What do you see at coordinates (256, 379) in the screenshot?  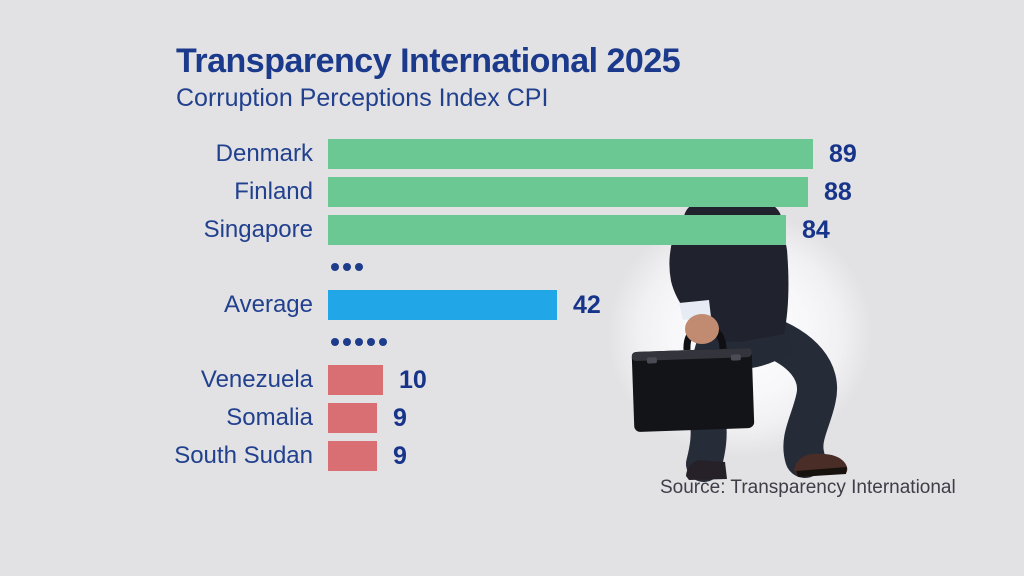 I see `bar-label: Venezuela` at bounding box center [256, 379].